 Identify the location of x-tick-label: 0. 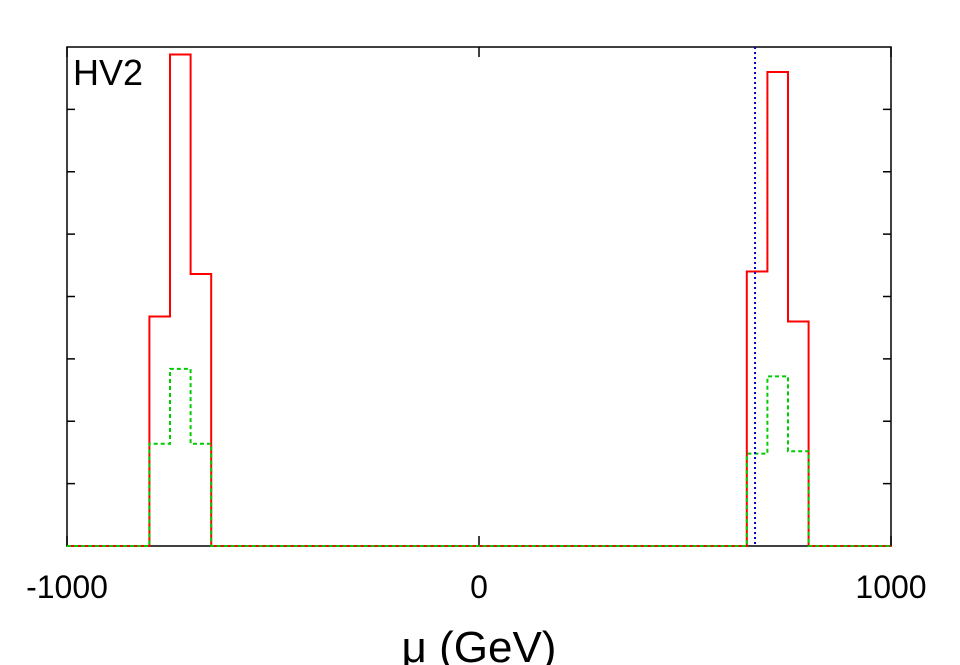
(479, 587).